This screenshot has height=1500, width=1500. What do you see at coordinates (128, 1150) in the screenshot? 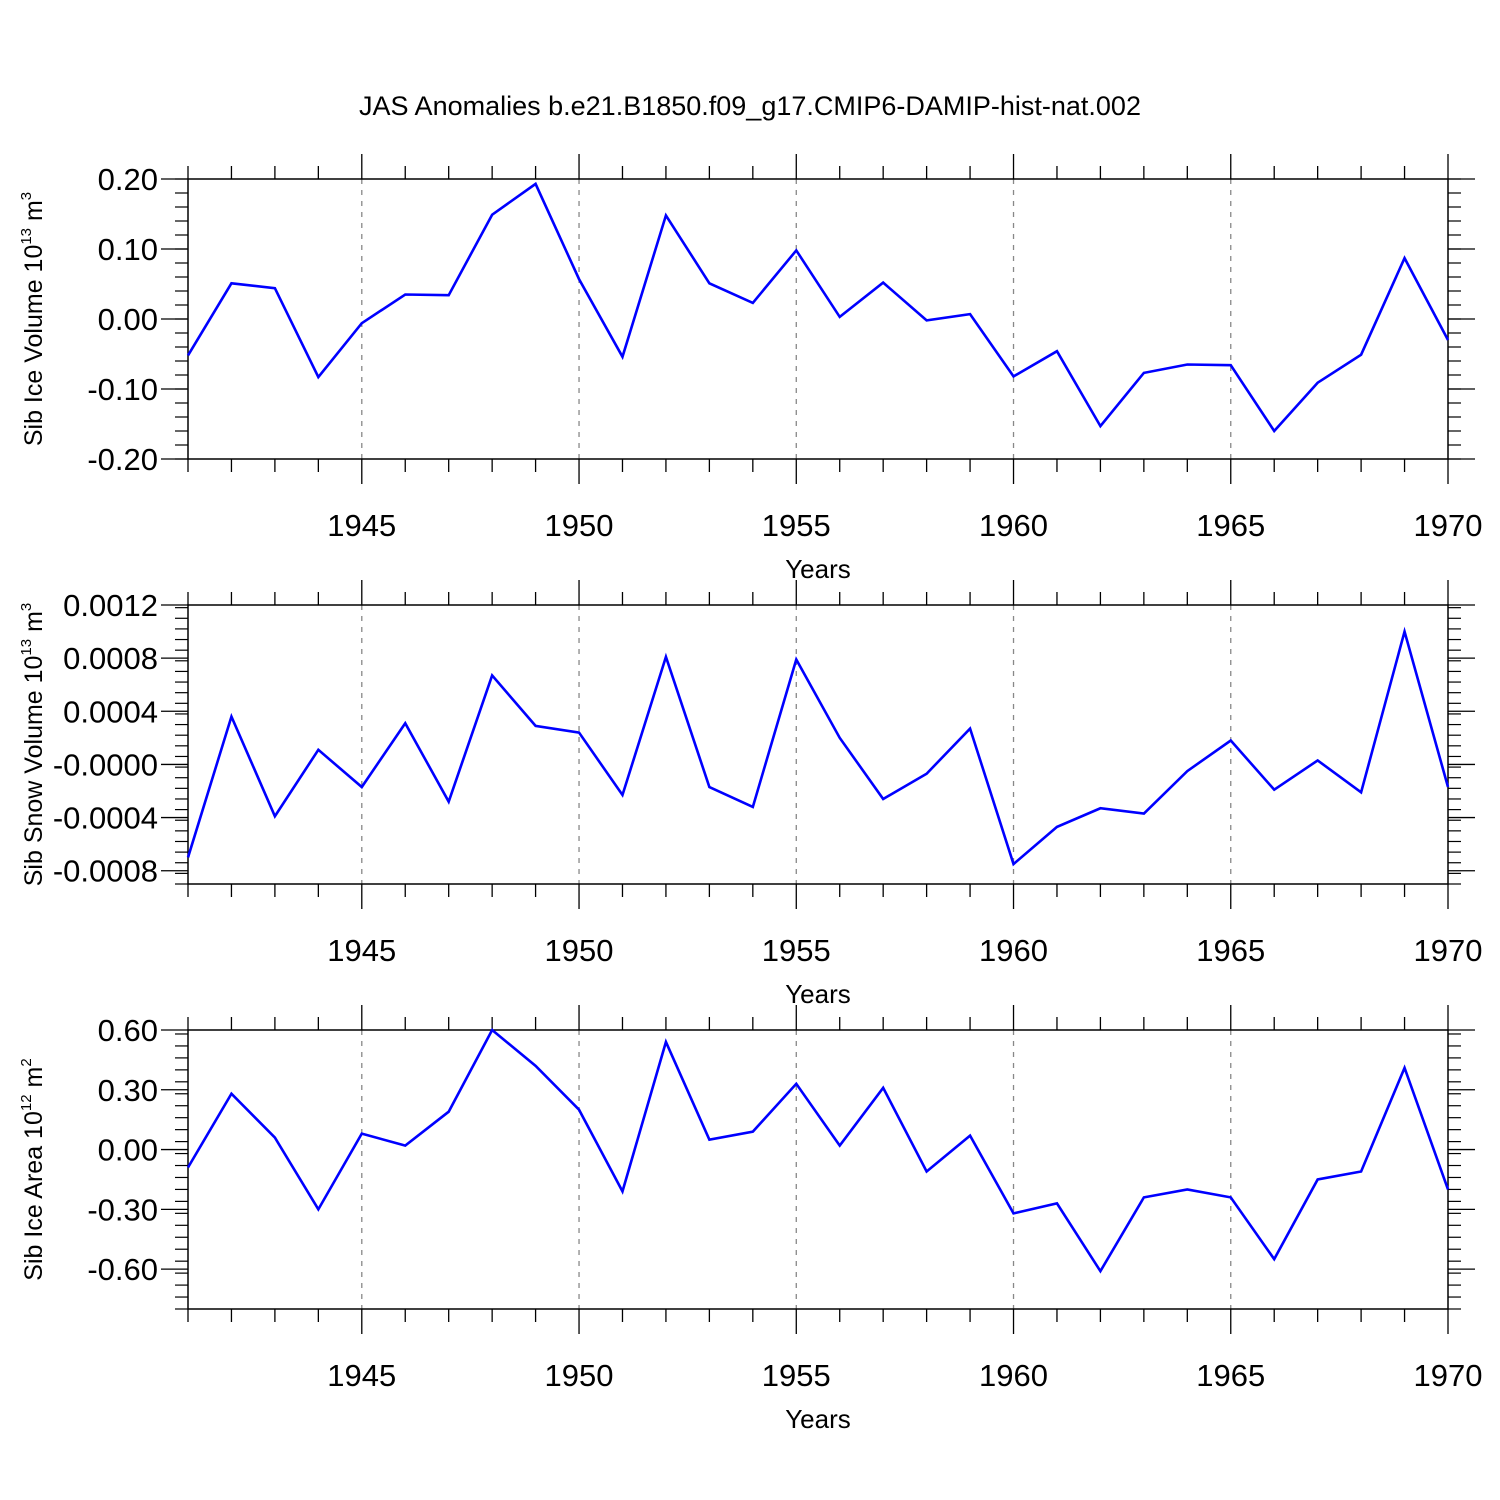
I see `y-tick-label: 0.00` at bounding box center [128, 1150].